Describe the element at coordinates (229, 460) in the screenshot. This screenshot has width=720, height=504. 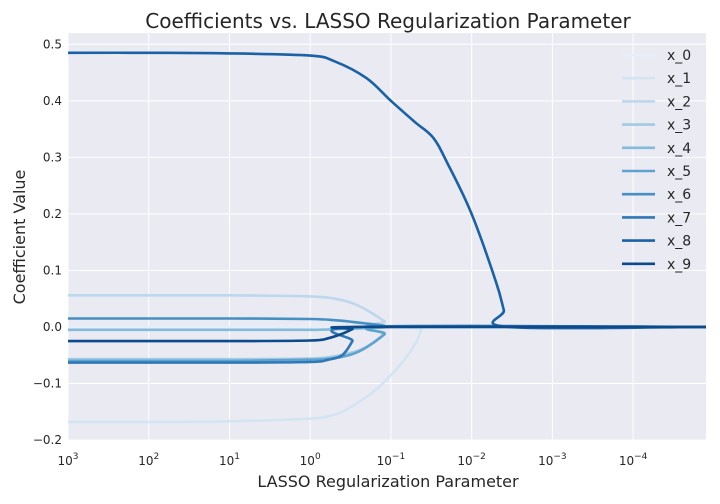
I see `x-tick-label: 10¹` at that location.